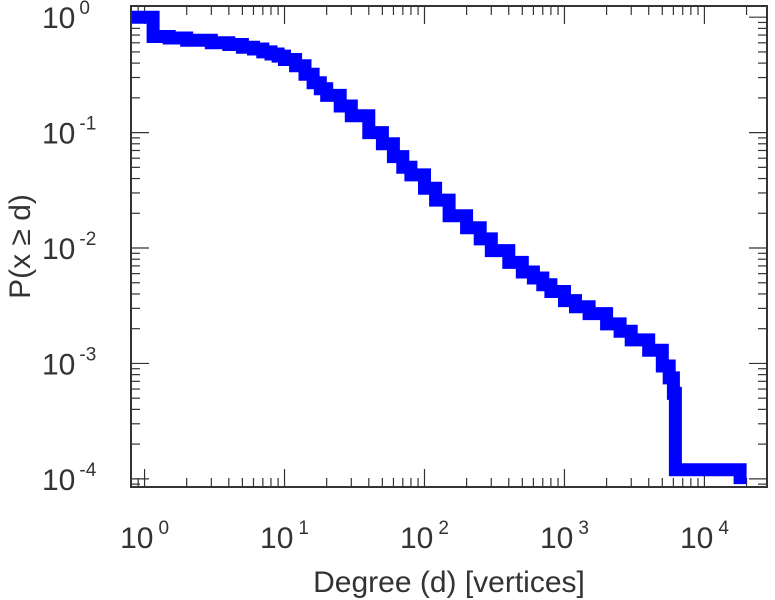 This screenshot has width=775, height=600. I want to click on x-axis-label: Degree (d) [vertices], so click(449, 582).